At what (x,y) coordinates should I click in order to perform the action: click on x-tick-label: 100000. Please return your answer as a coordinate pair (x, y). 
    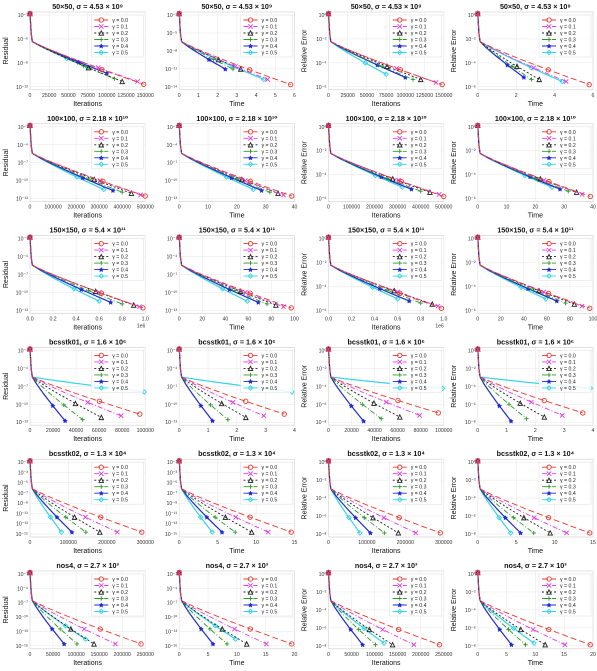
    Looking at the image, I should click on (106, 96).